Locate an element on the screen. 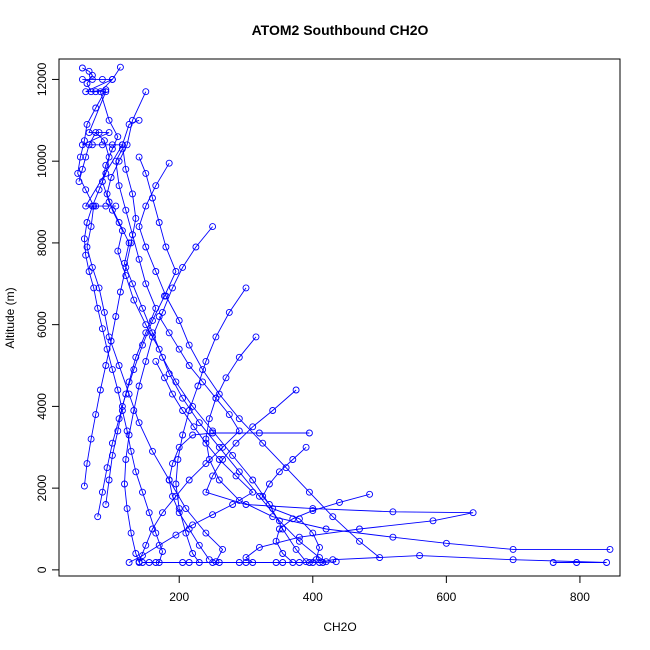 The image size is (650, 650). y-tick-label: 4000 is located at coordinates (42, 406).